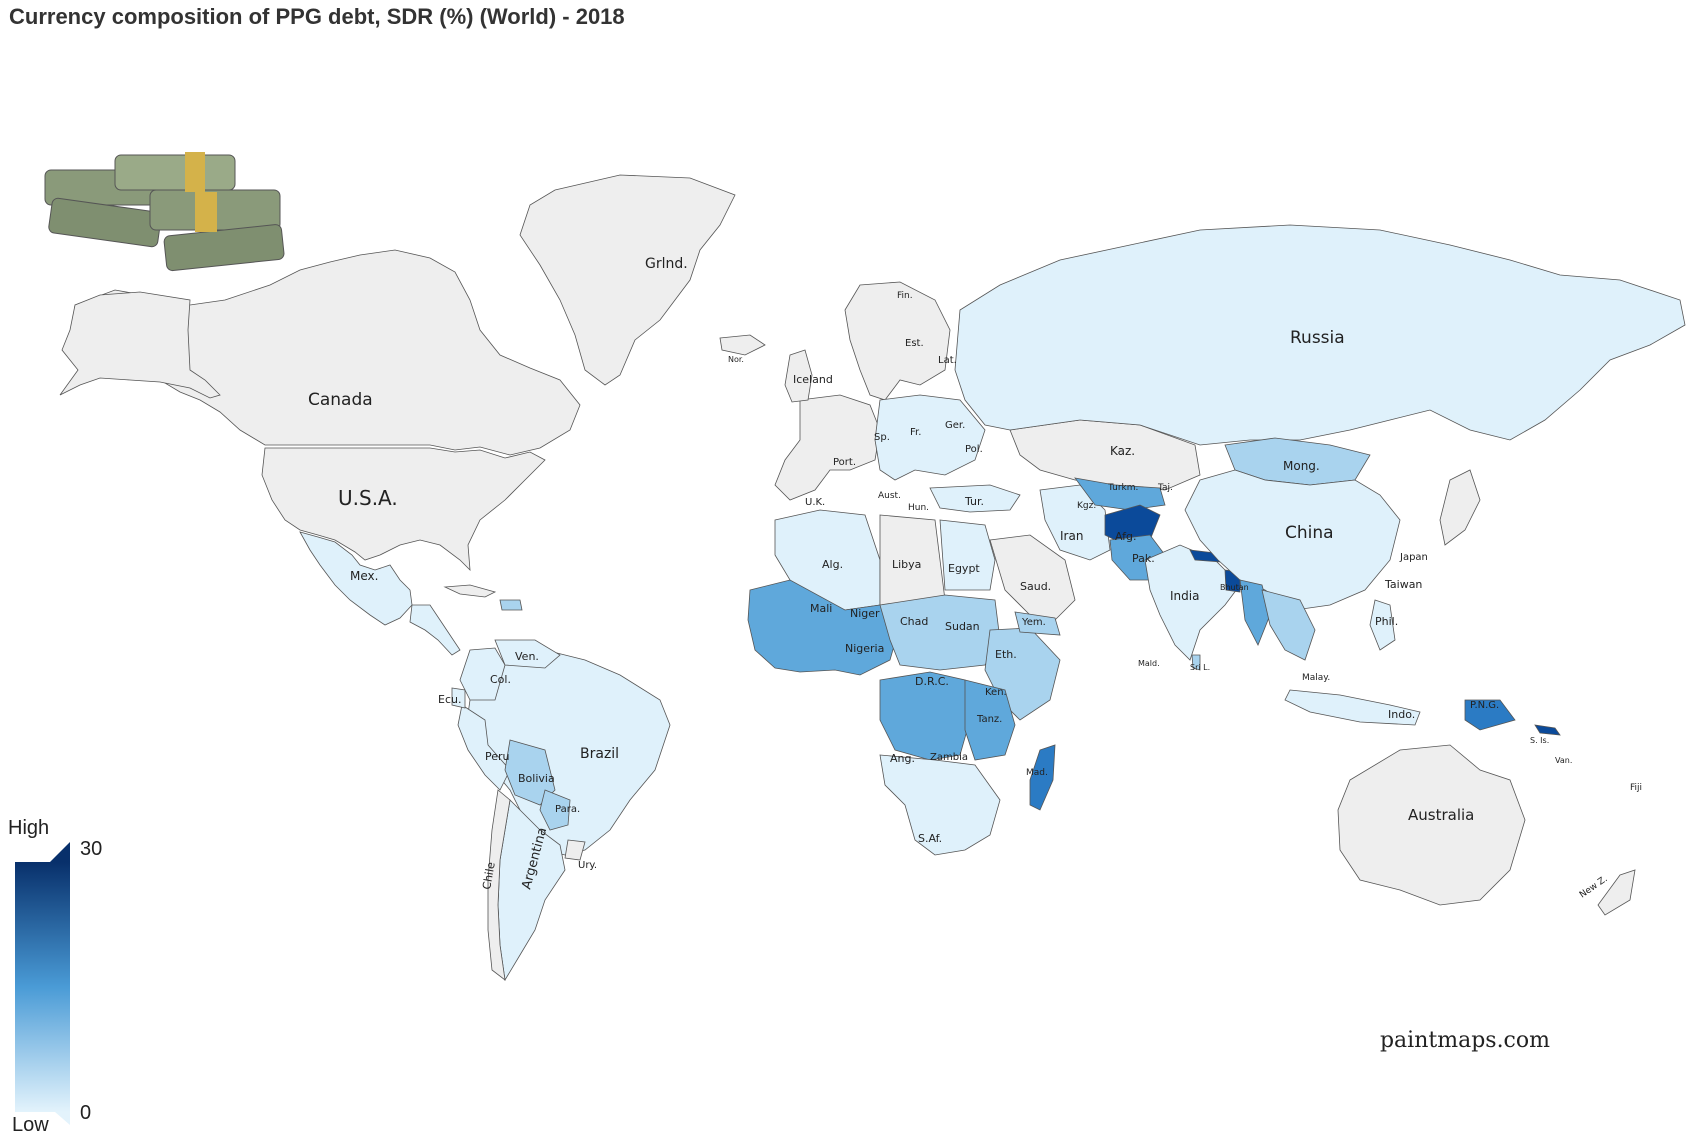  I want to click on country-indonesia, so click(1352, 707).